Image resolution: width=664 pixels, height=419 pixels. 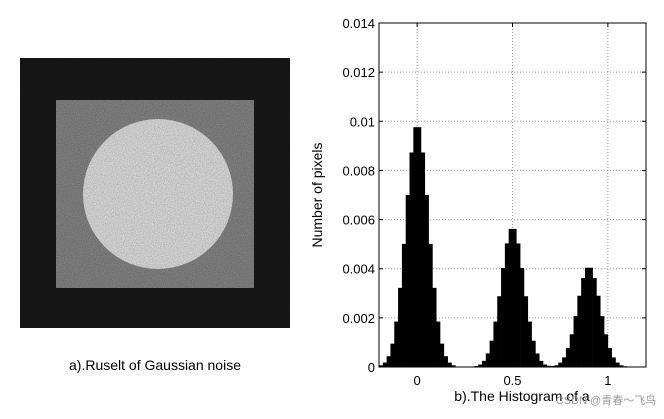 I want to click on y-tick-label: 0.01, so click(x=362, y=121).